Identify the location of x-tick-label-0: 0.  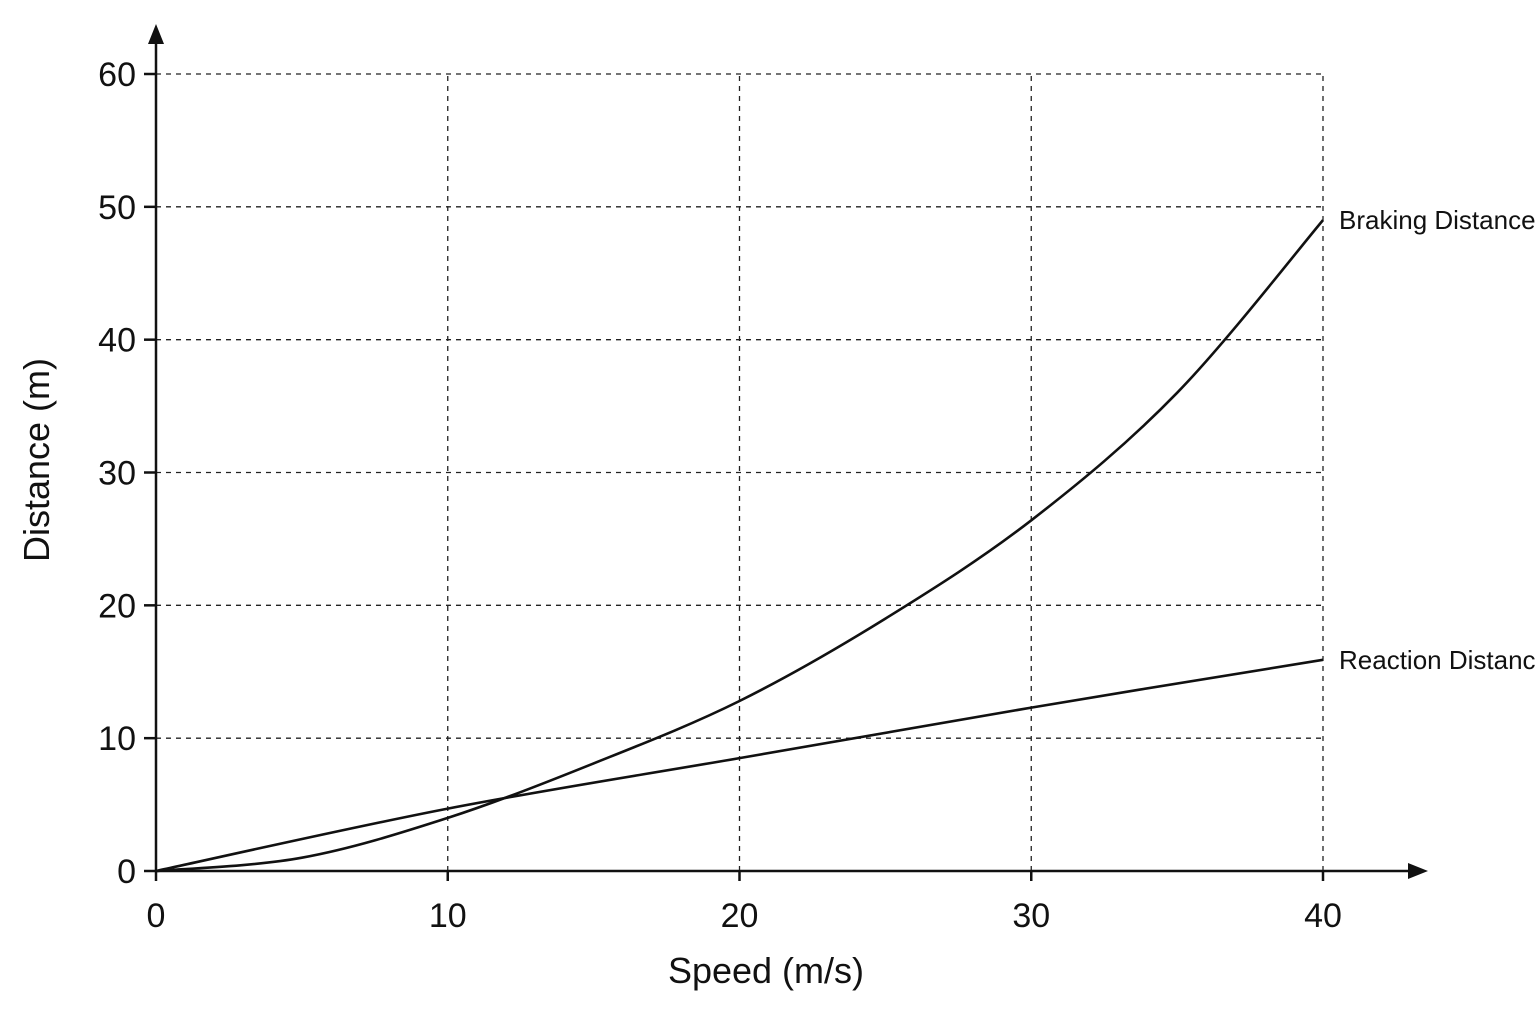
(156, 916).